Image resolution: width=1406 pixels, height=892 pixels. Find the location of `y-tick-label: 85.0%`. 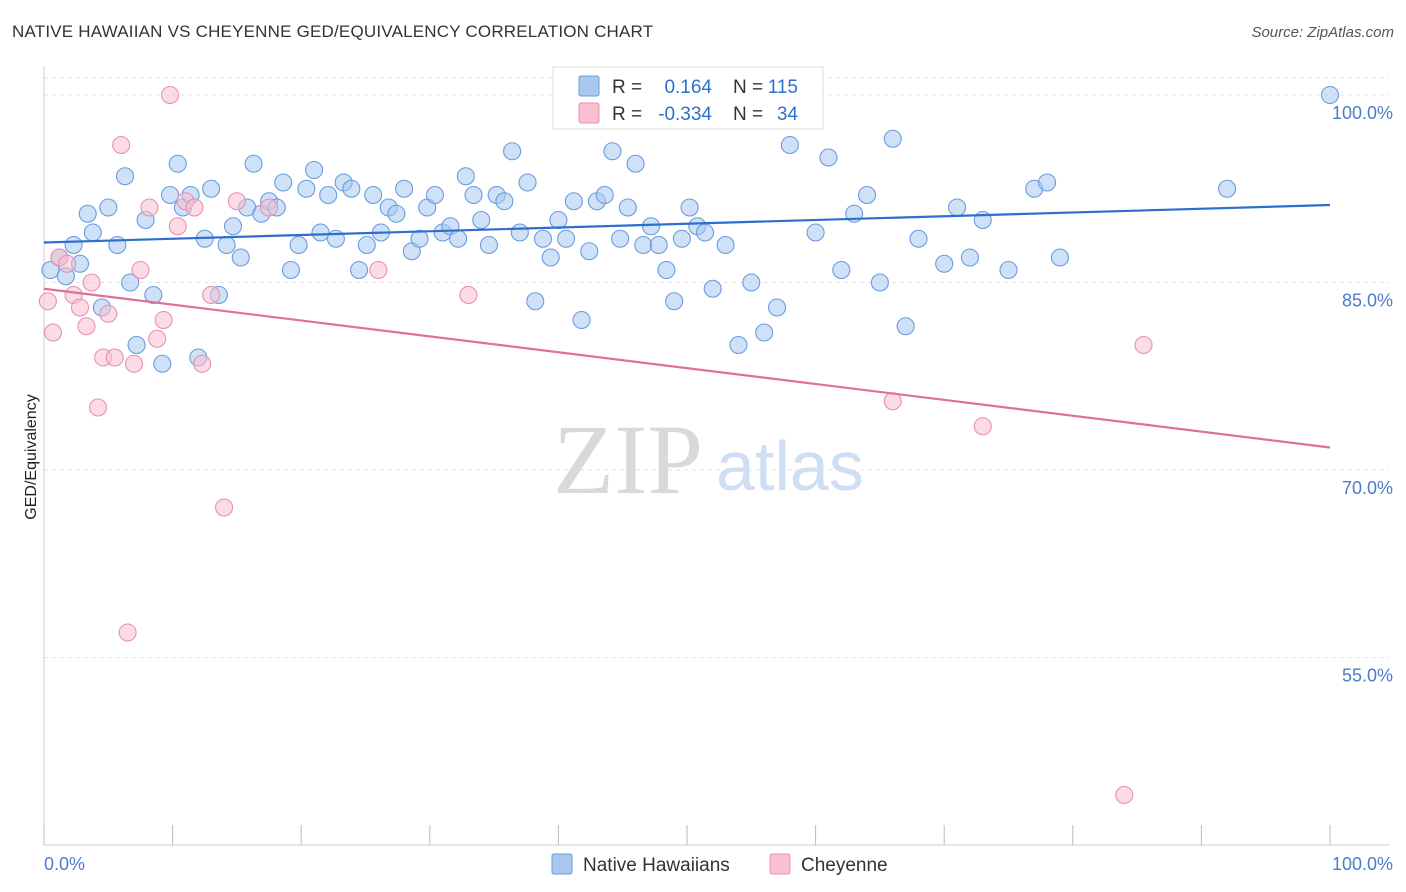

y-tick-label: 85.0% is located at coordinates (1367, 301).